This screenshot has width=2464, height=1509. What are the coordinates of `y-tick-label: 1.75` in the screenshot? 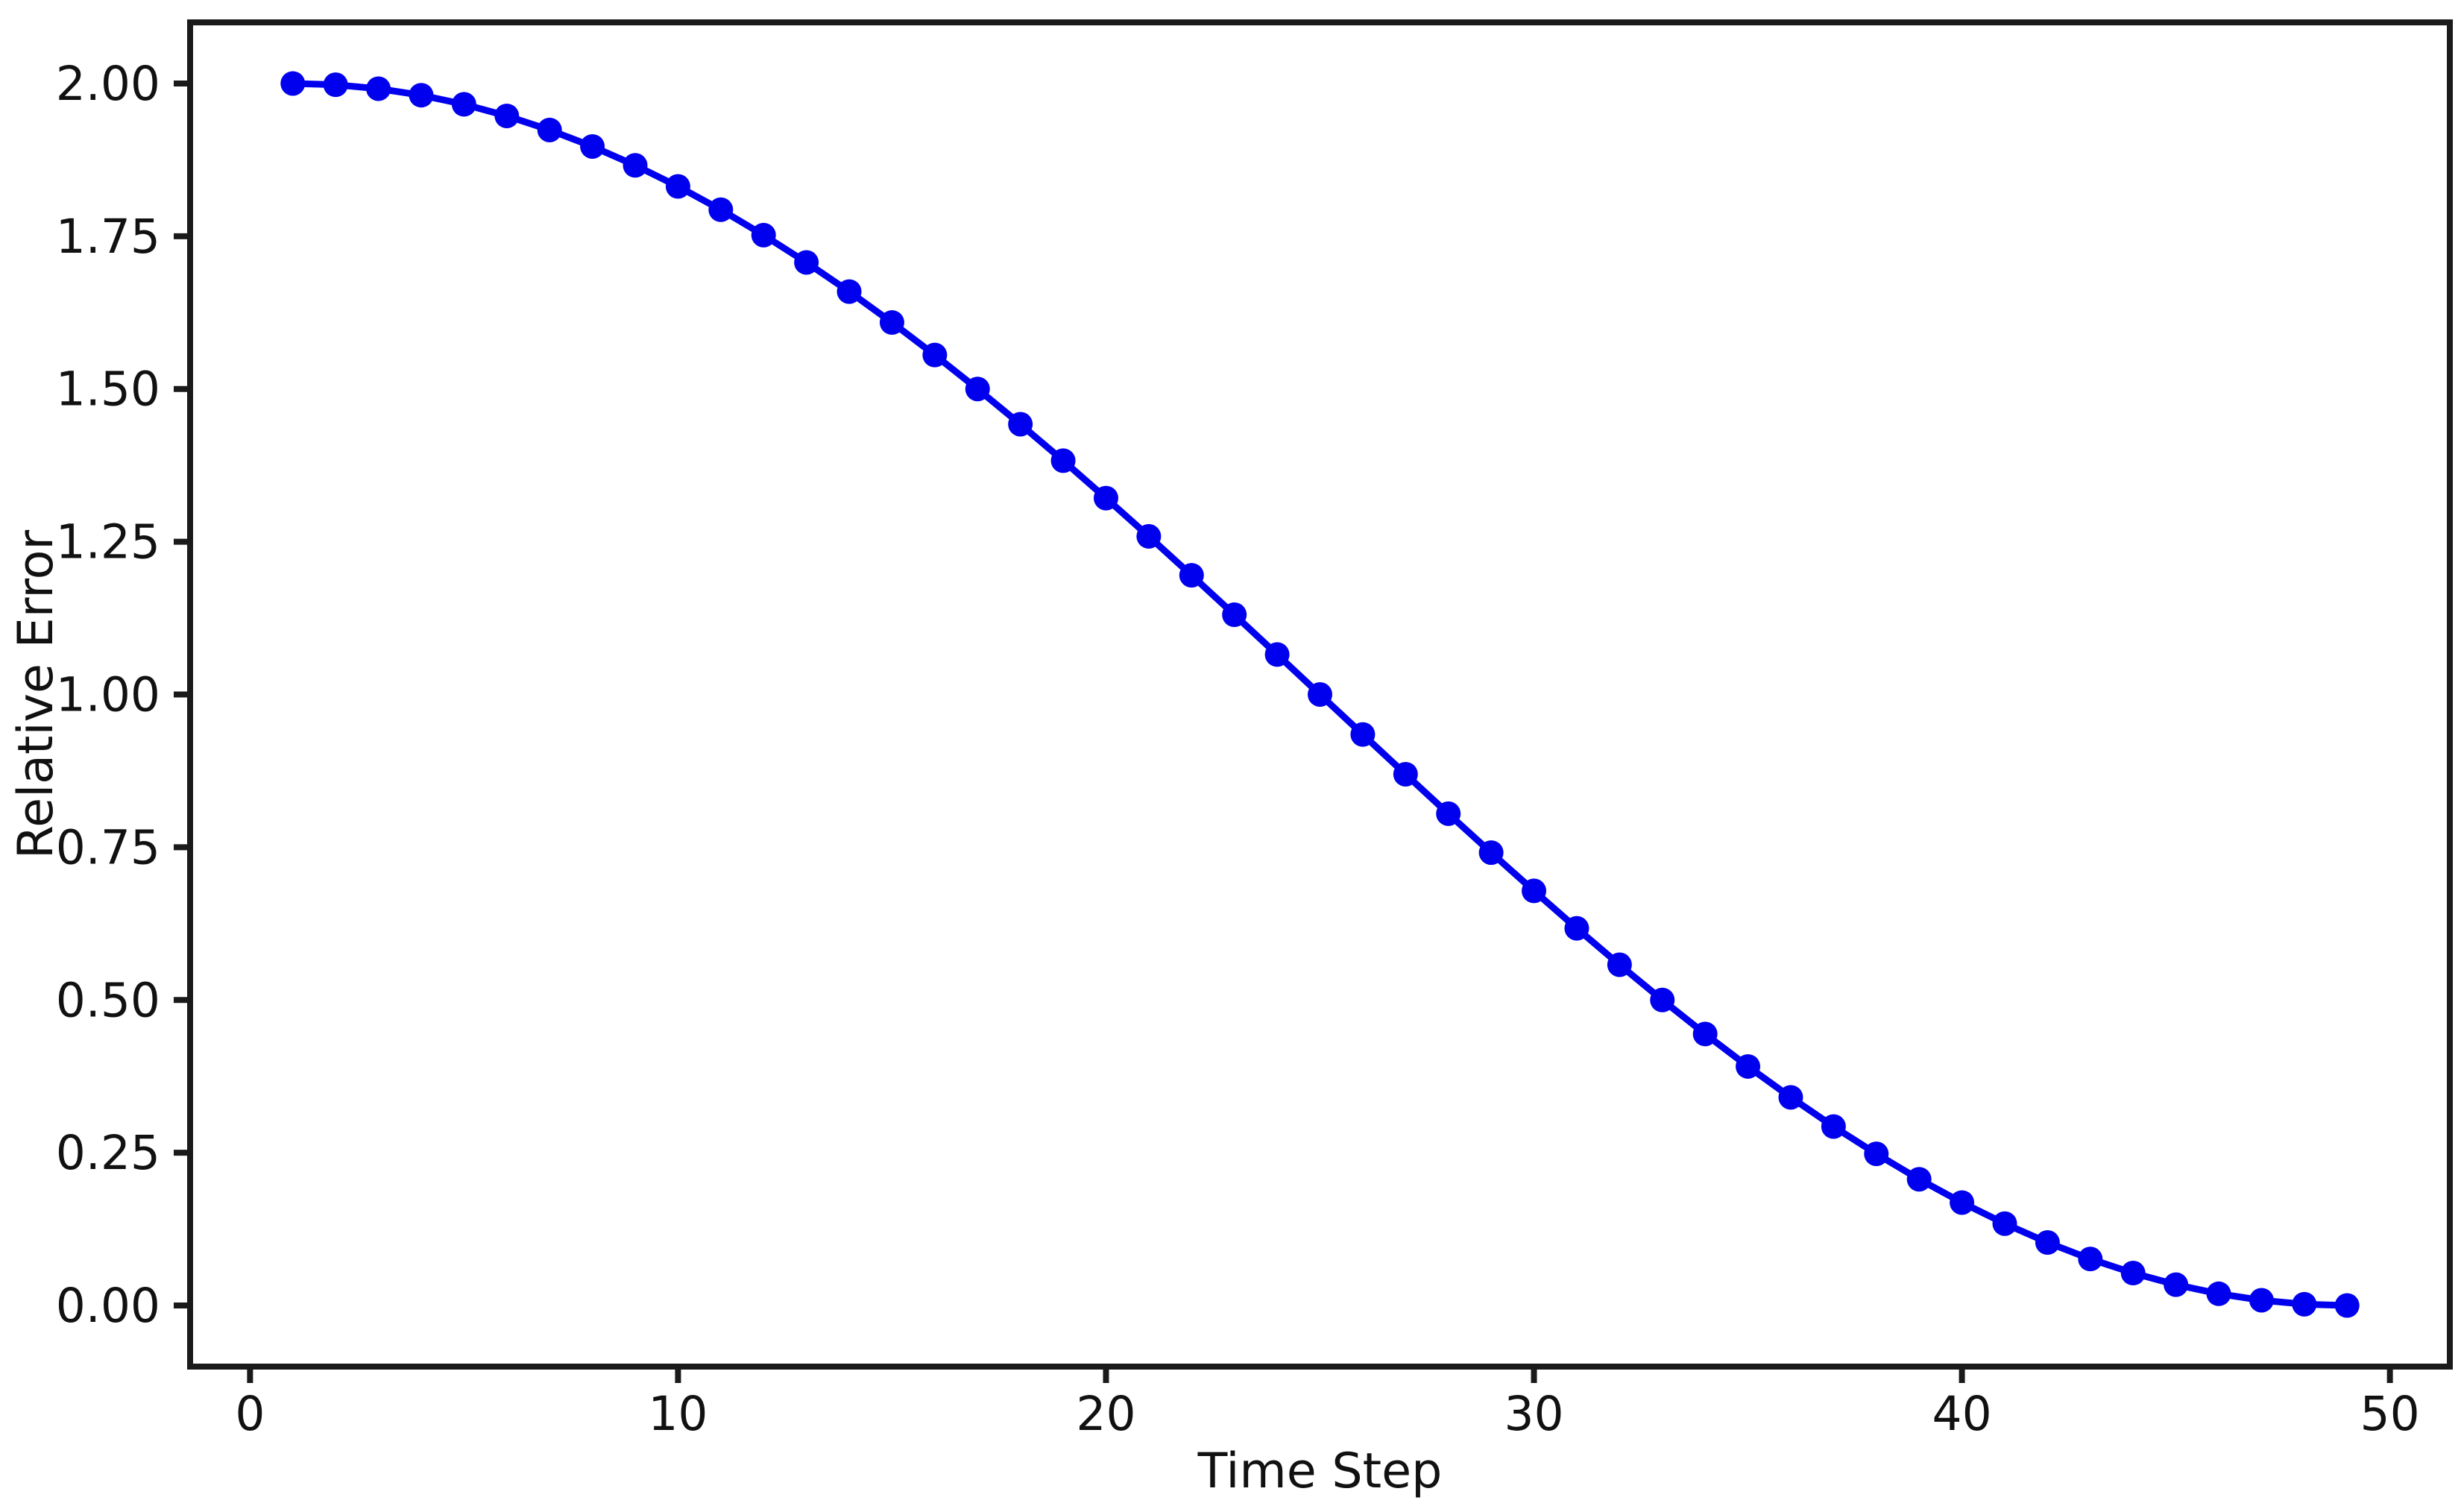 It's located at (108, 237).